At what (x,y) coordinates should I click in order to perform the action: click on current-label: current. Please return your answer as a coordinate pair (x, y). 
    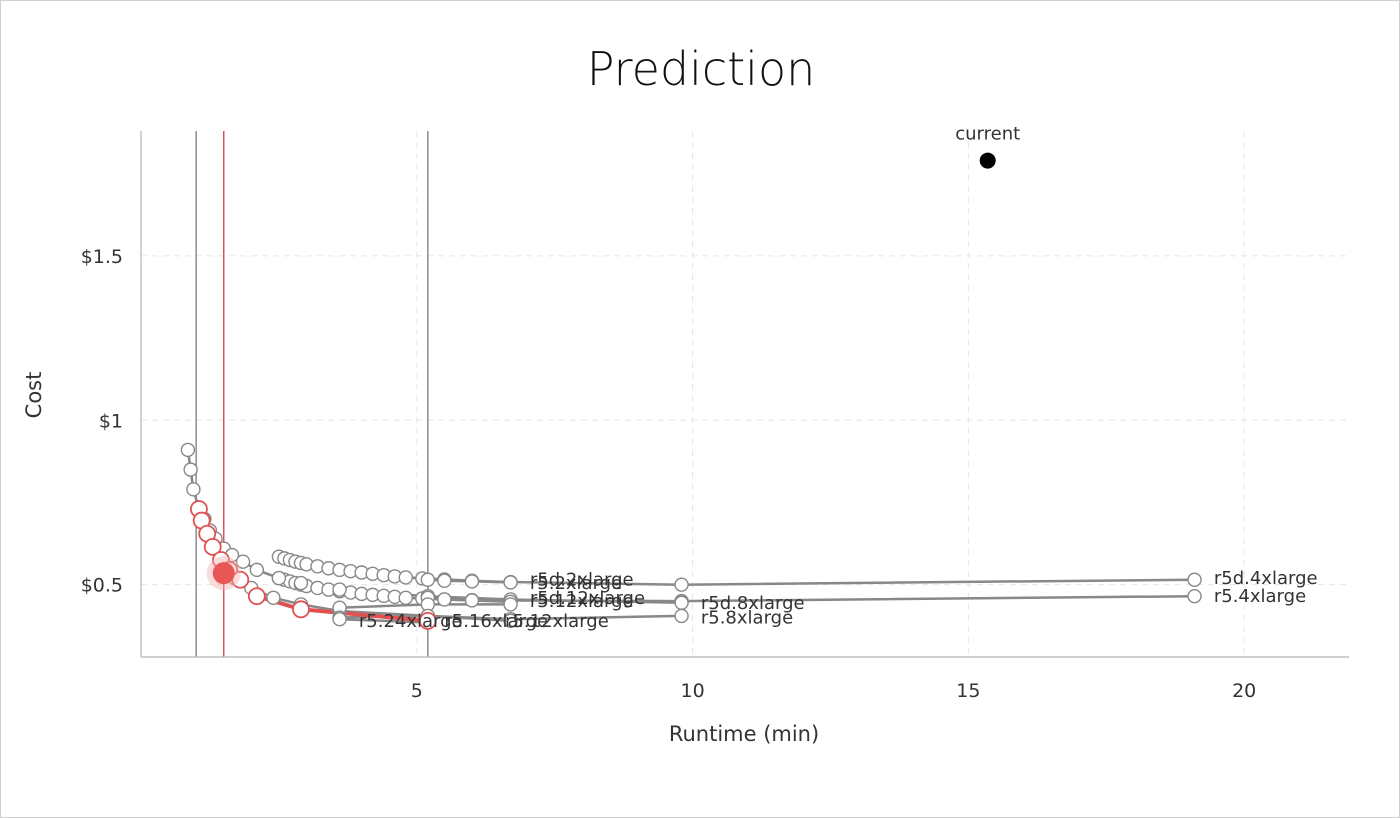
    Looking at the image, I should click on (987, 134).